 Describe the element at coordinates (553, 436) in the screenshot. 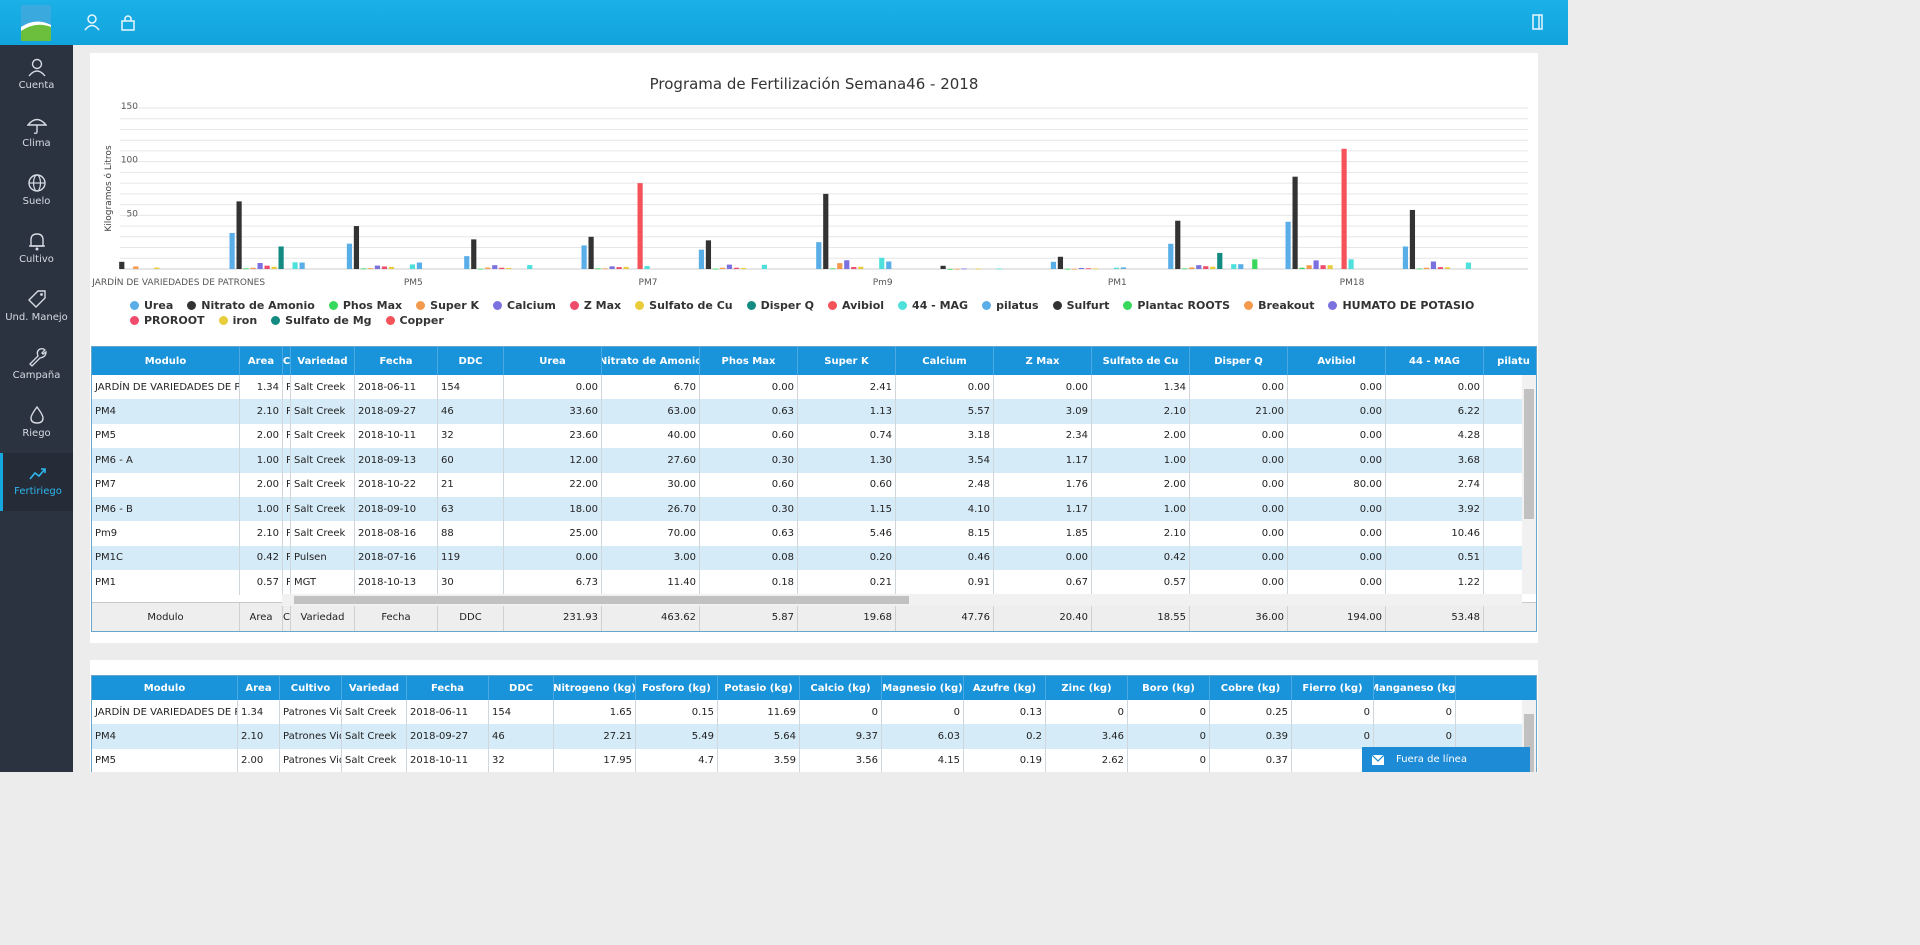

I see `table-cell: 23.60` at that location.